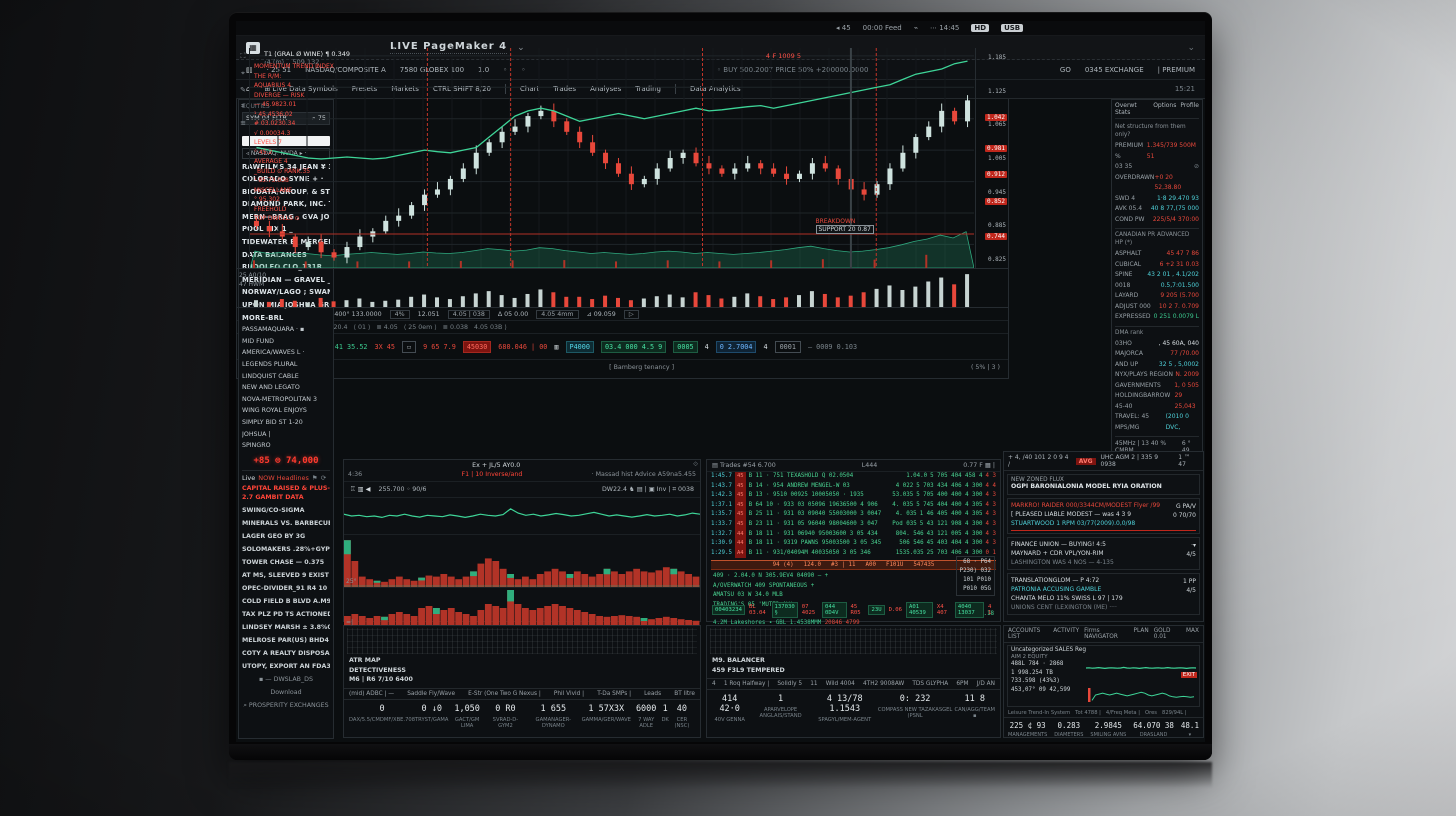 The height and width of the screenshot is (816, 1456). Describe the element at coordinates (364, 89) in the screenshot. I see `menu-item: Presets` at that location.